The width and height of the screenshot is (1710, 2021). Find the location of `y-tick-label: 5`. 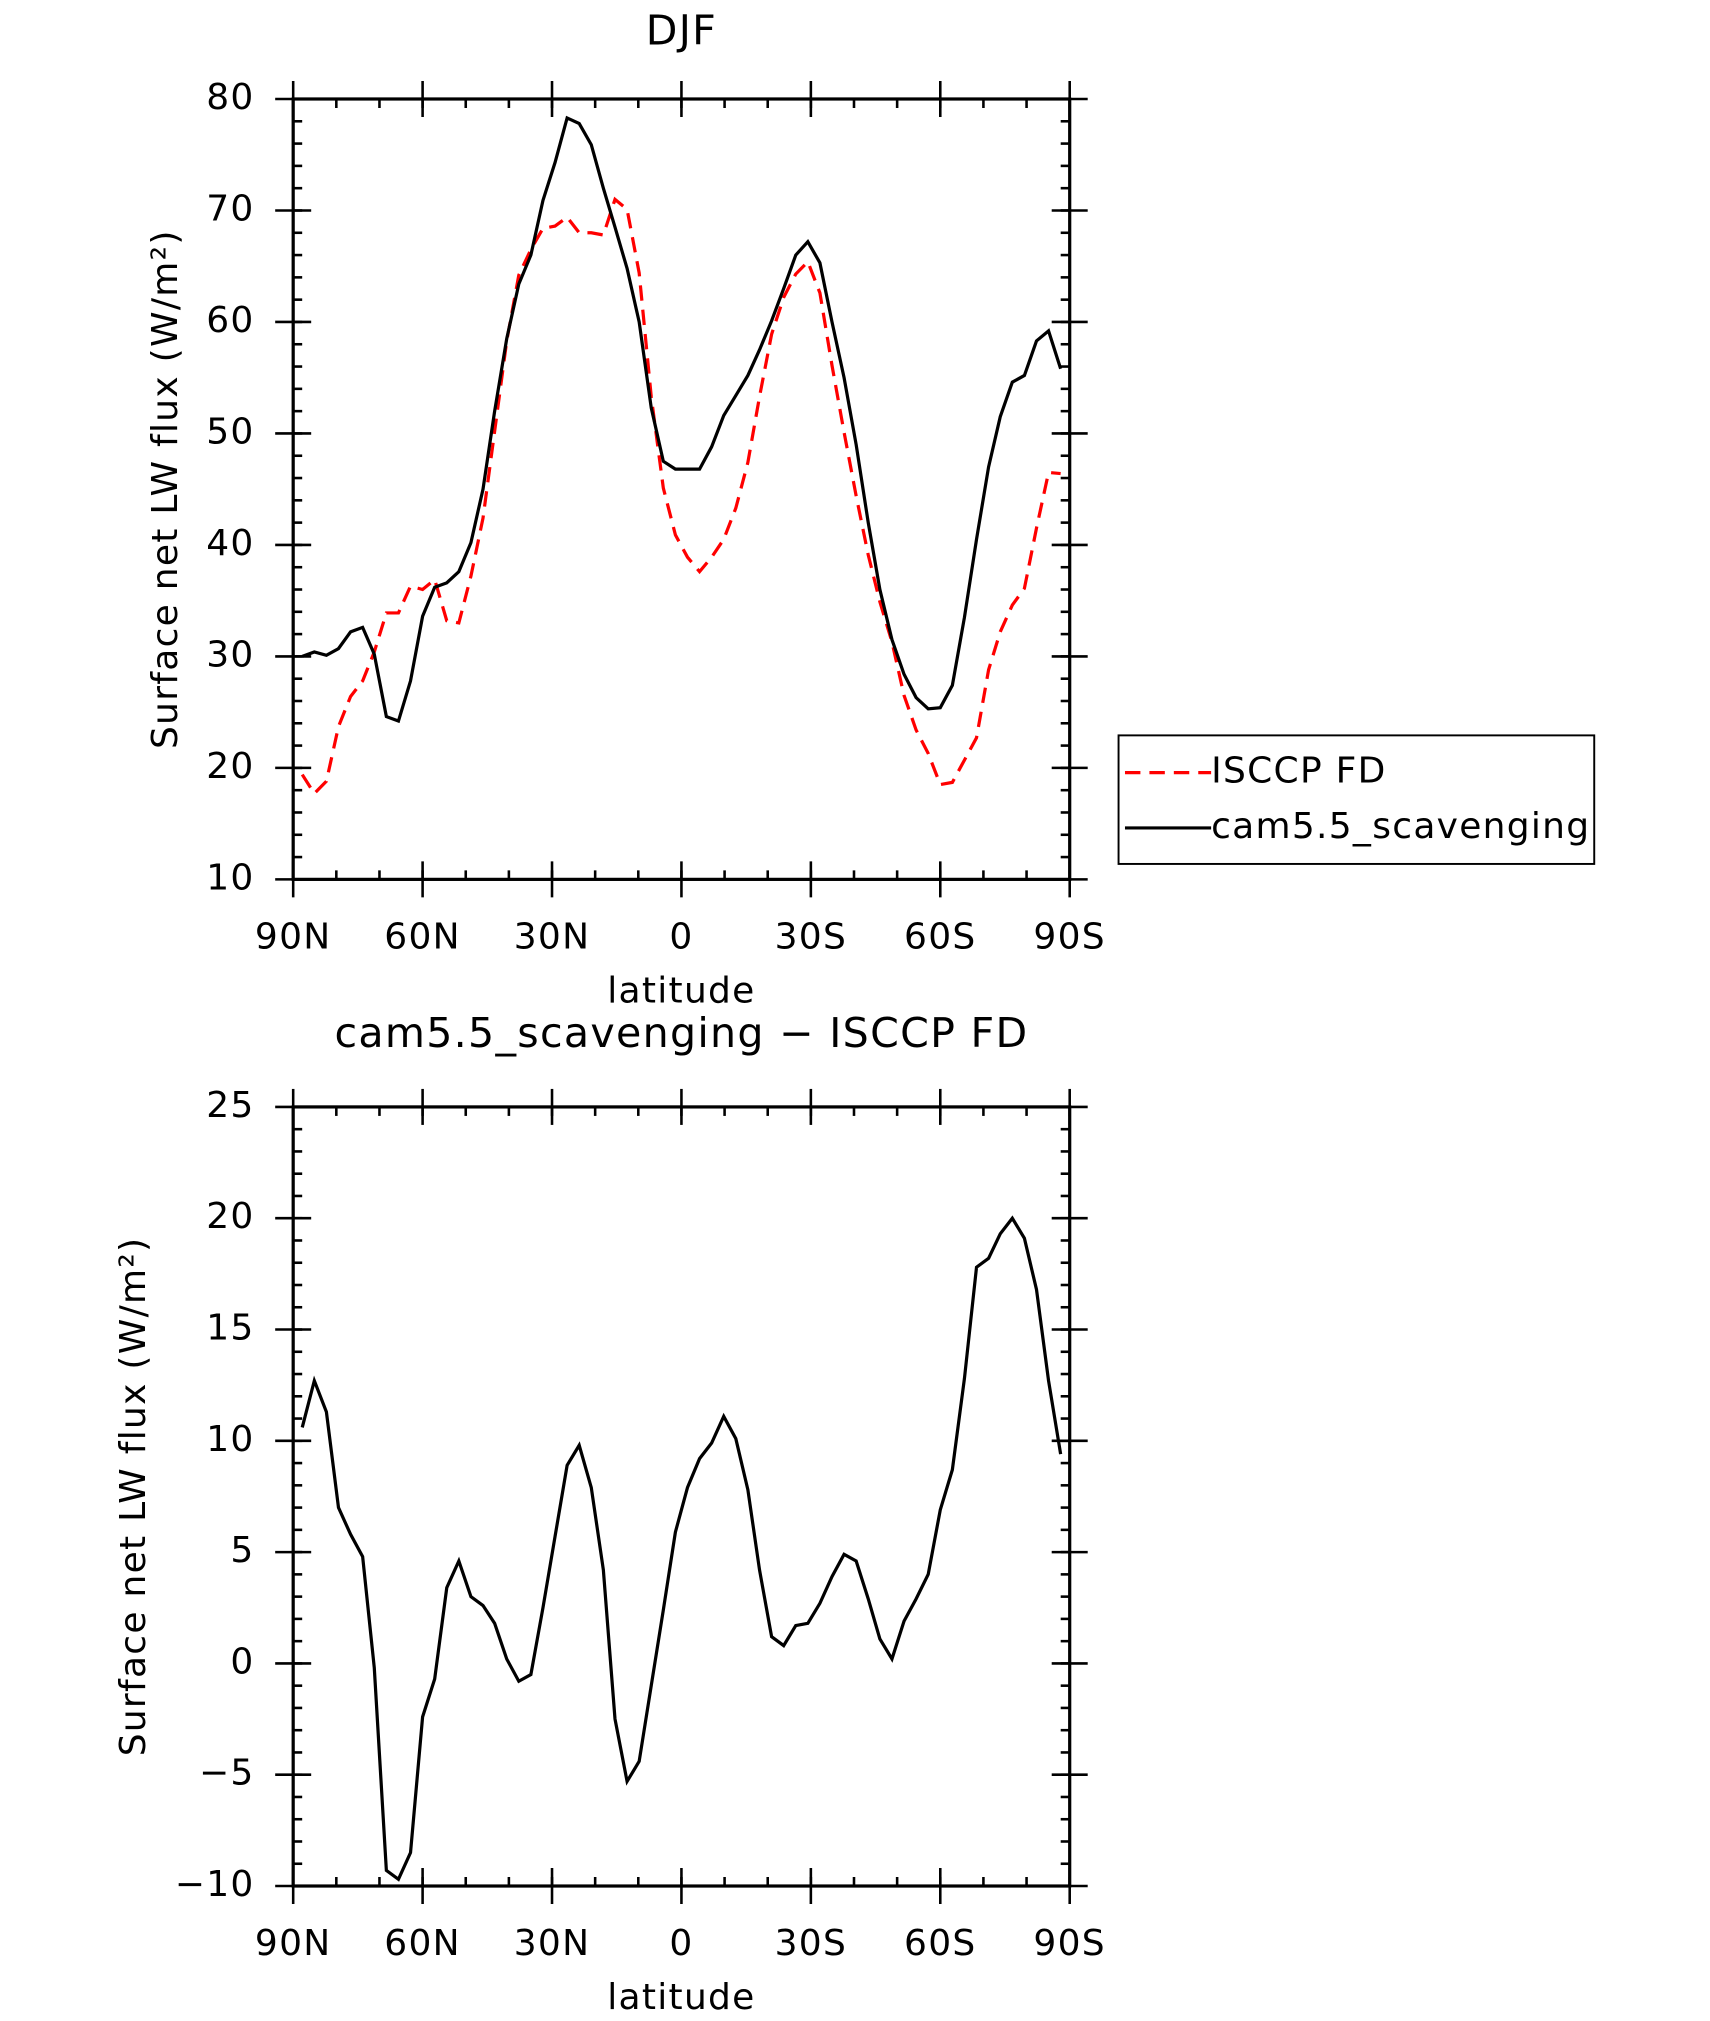

y-tick-label: 5 is located at coordinates (242, 1550).